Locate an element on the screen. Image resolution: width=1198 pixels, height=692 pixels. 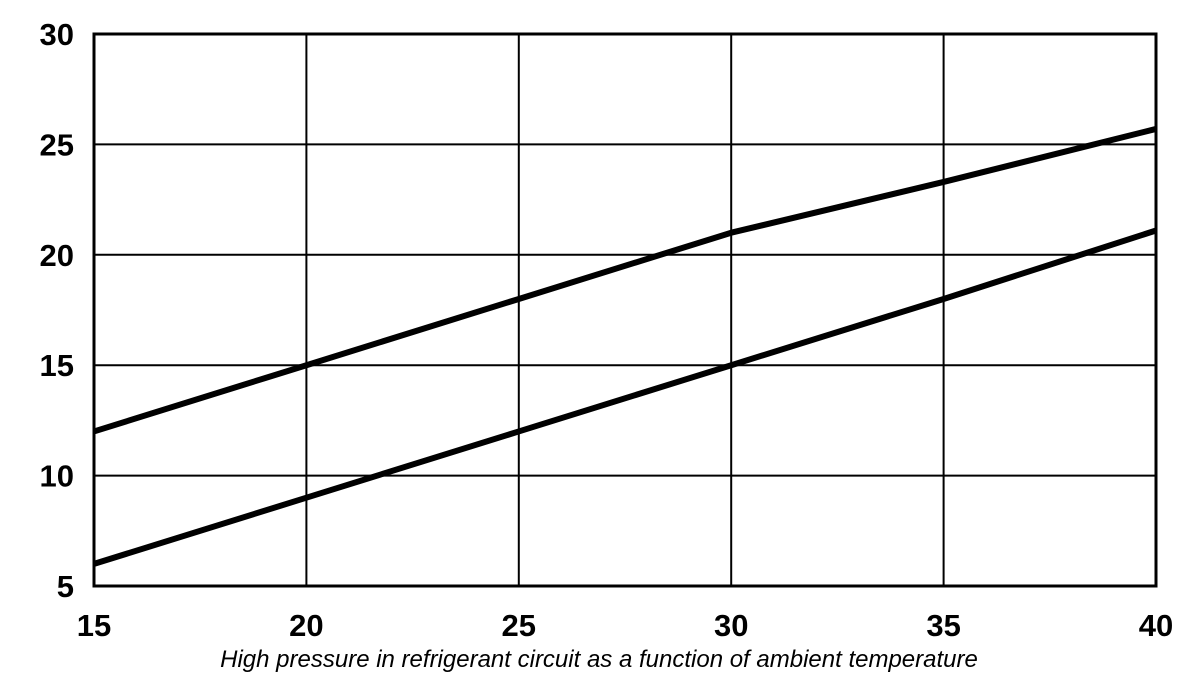
x-tick-label: 20 is located at coordinates (306, 625).